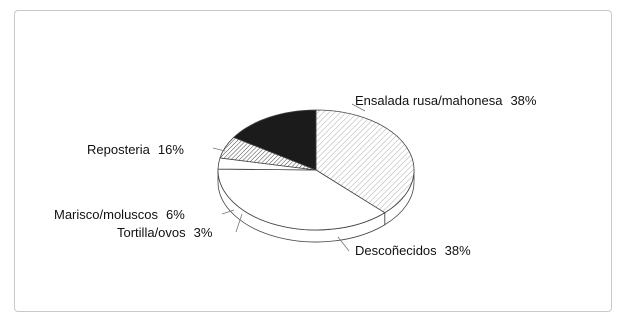  What do you see at coordinates (413, 250) in the screenshot?
I see `label-descone: Descoñecidos 38%` at bounding box center [413, 250].